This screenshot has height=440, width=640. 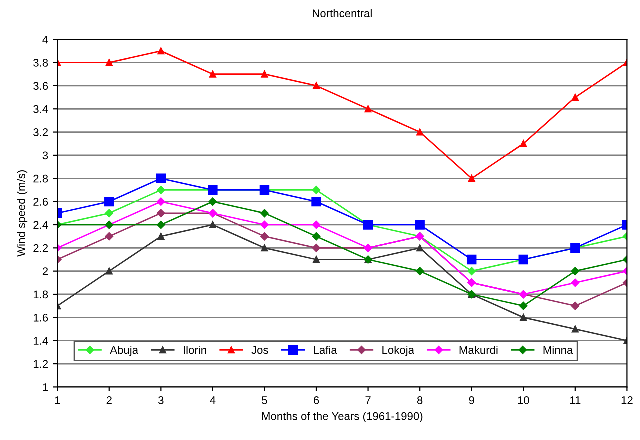 What do you see at coordinates (41, 225) in the screenshot?
I see `y-tick-label: 2.4` at bounding box center [41, 225].